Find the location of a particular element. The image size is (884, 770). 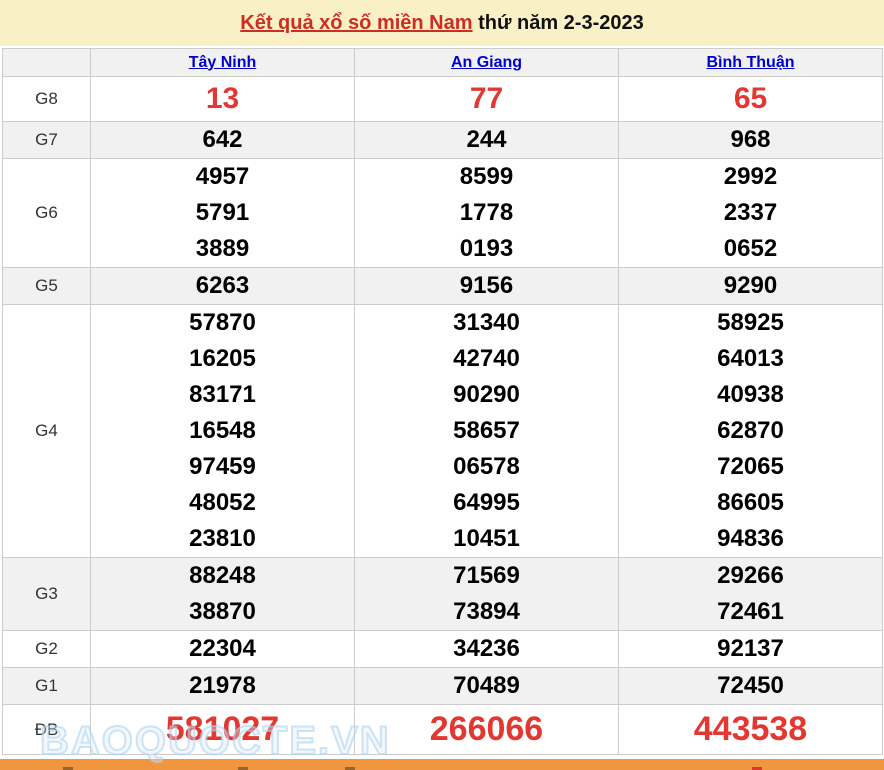

prize-number: 9156 is located at coordinates (486, 285).